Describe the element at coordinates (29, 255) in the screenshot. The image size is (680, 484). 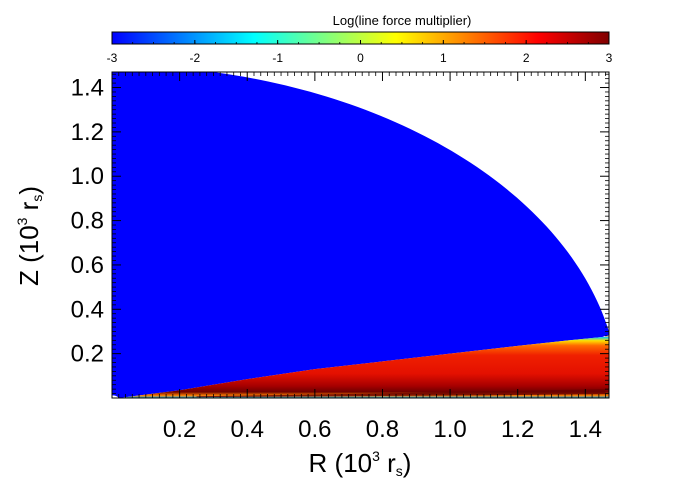
I see `y-axis-label-main: Z (10` at that location.